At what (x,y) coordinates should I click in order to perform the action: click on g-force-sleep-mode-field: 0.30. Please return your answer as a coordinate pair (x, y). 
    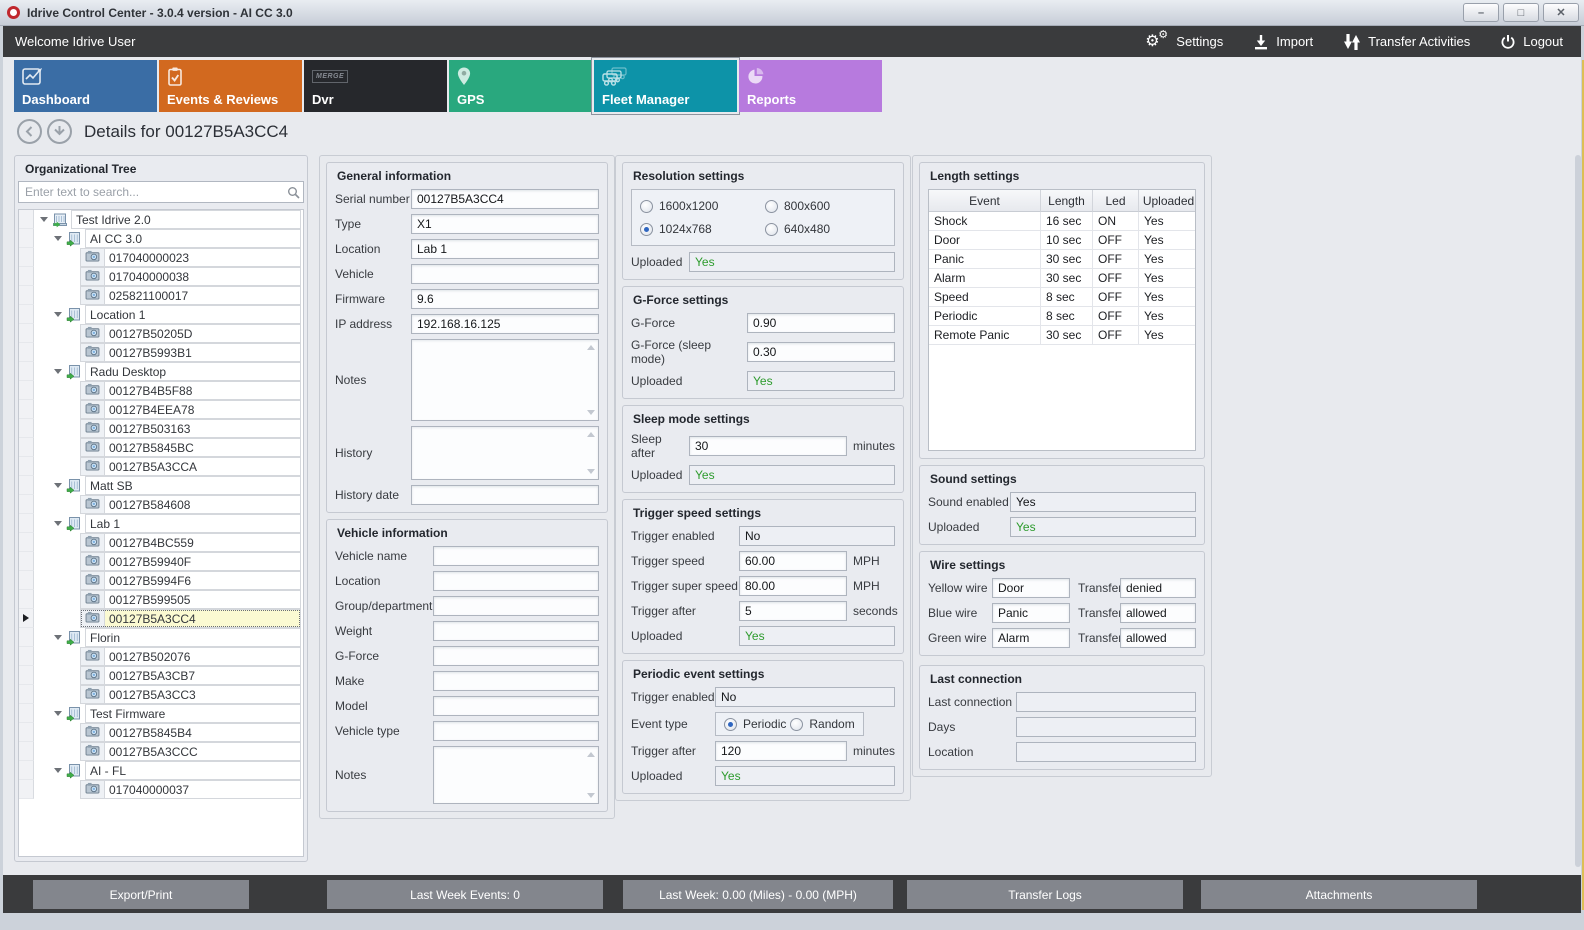
    Looking at the image, I should click on (821, 352).